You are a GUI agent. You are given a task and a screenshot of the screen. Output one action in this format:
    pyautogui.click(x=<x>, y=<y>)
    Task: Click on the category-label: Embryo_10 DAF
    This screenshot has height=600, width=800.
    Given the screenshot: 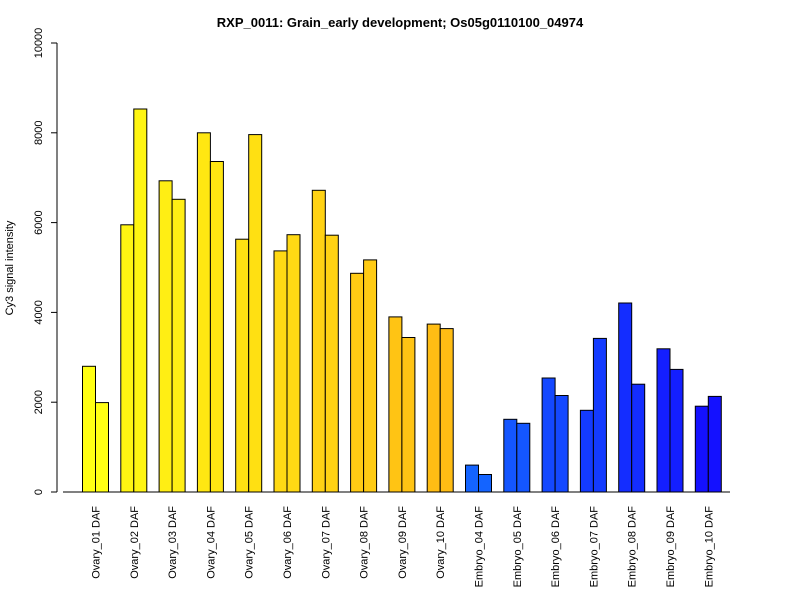 What is the action you would take?
    pyautogui.click(x=709, y=547)
    